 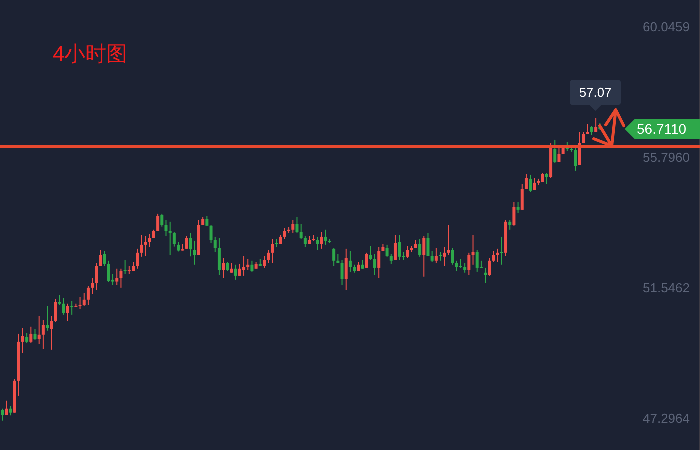 What do you see at coordinates (666, 26) in the screenshot?
I see `y-tick-label: 60.0459` at bounding box center [666, 26].